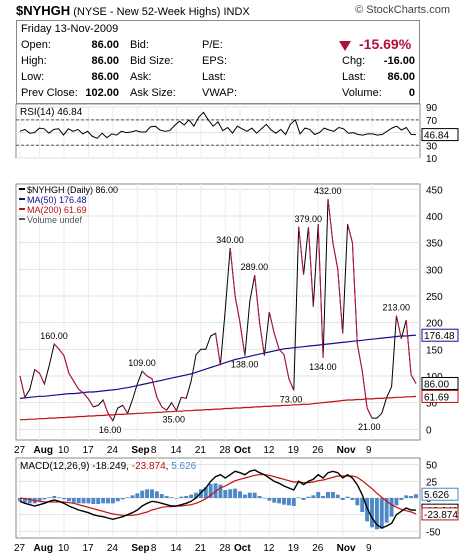 The width and height of the screenshot is (460, 555). What do you see at coordinates (294, 450) in the screenshot?
I see `x-tick-label: 19` at bounding box center [294, 450].